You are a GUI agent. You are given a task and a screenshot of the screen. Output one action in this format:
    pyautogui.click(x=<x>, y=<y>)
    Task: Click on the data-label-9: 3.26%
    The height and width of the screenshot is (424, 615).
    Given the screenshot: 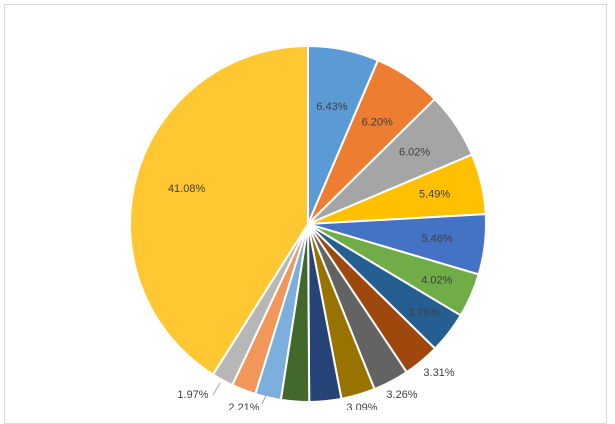 What is the action you would take?
    pyautogui.click(x=401, y=395)
    